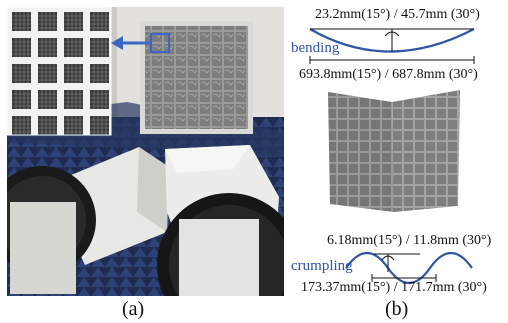 This screenshot has height=323, width=508. I want to click on crumpling-amplitude-label: 6.18mm(15°) / 11.8mm (30°), so click(409, 240).